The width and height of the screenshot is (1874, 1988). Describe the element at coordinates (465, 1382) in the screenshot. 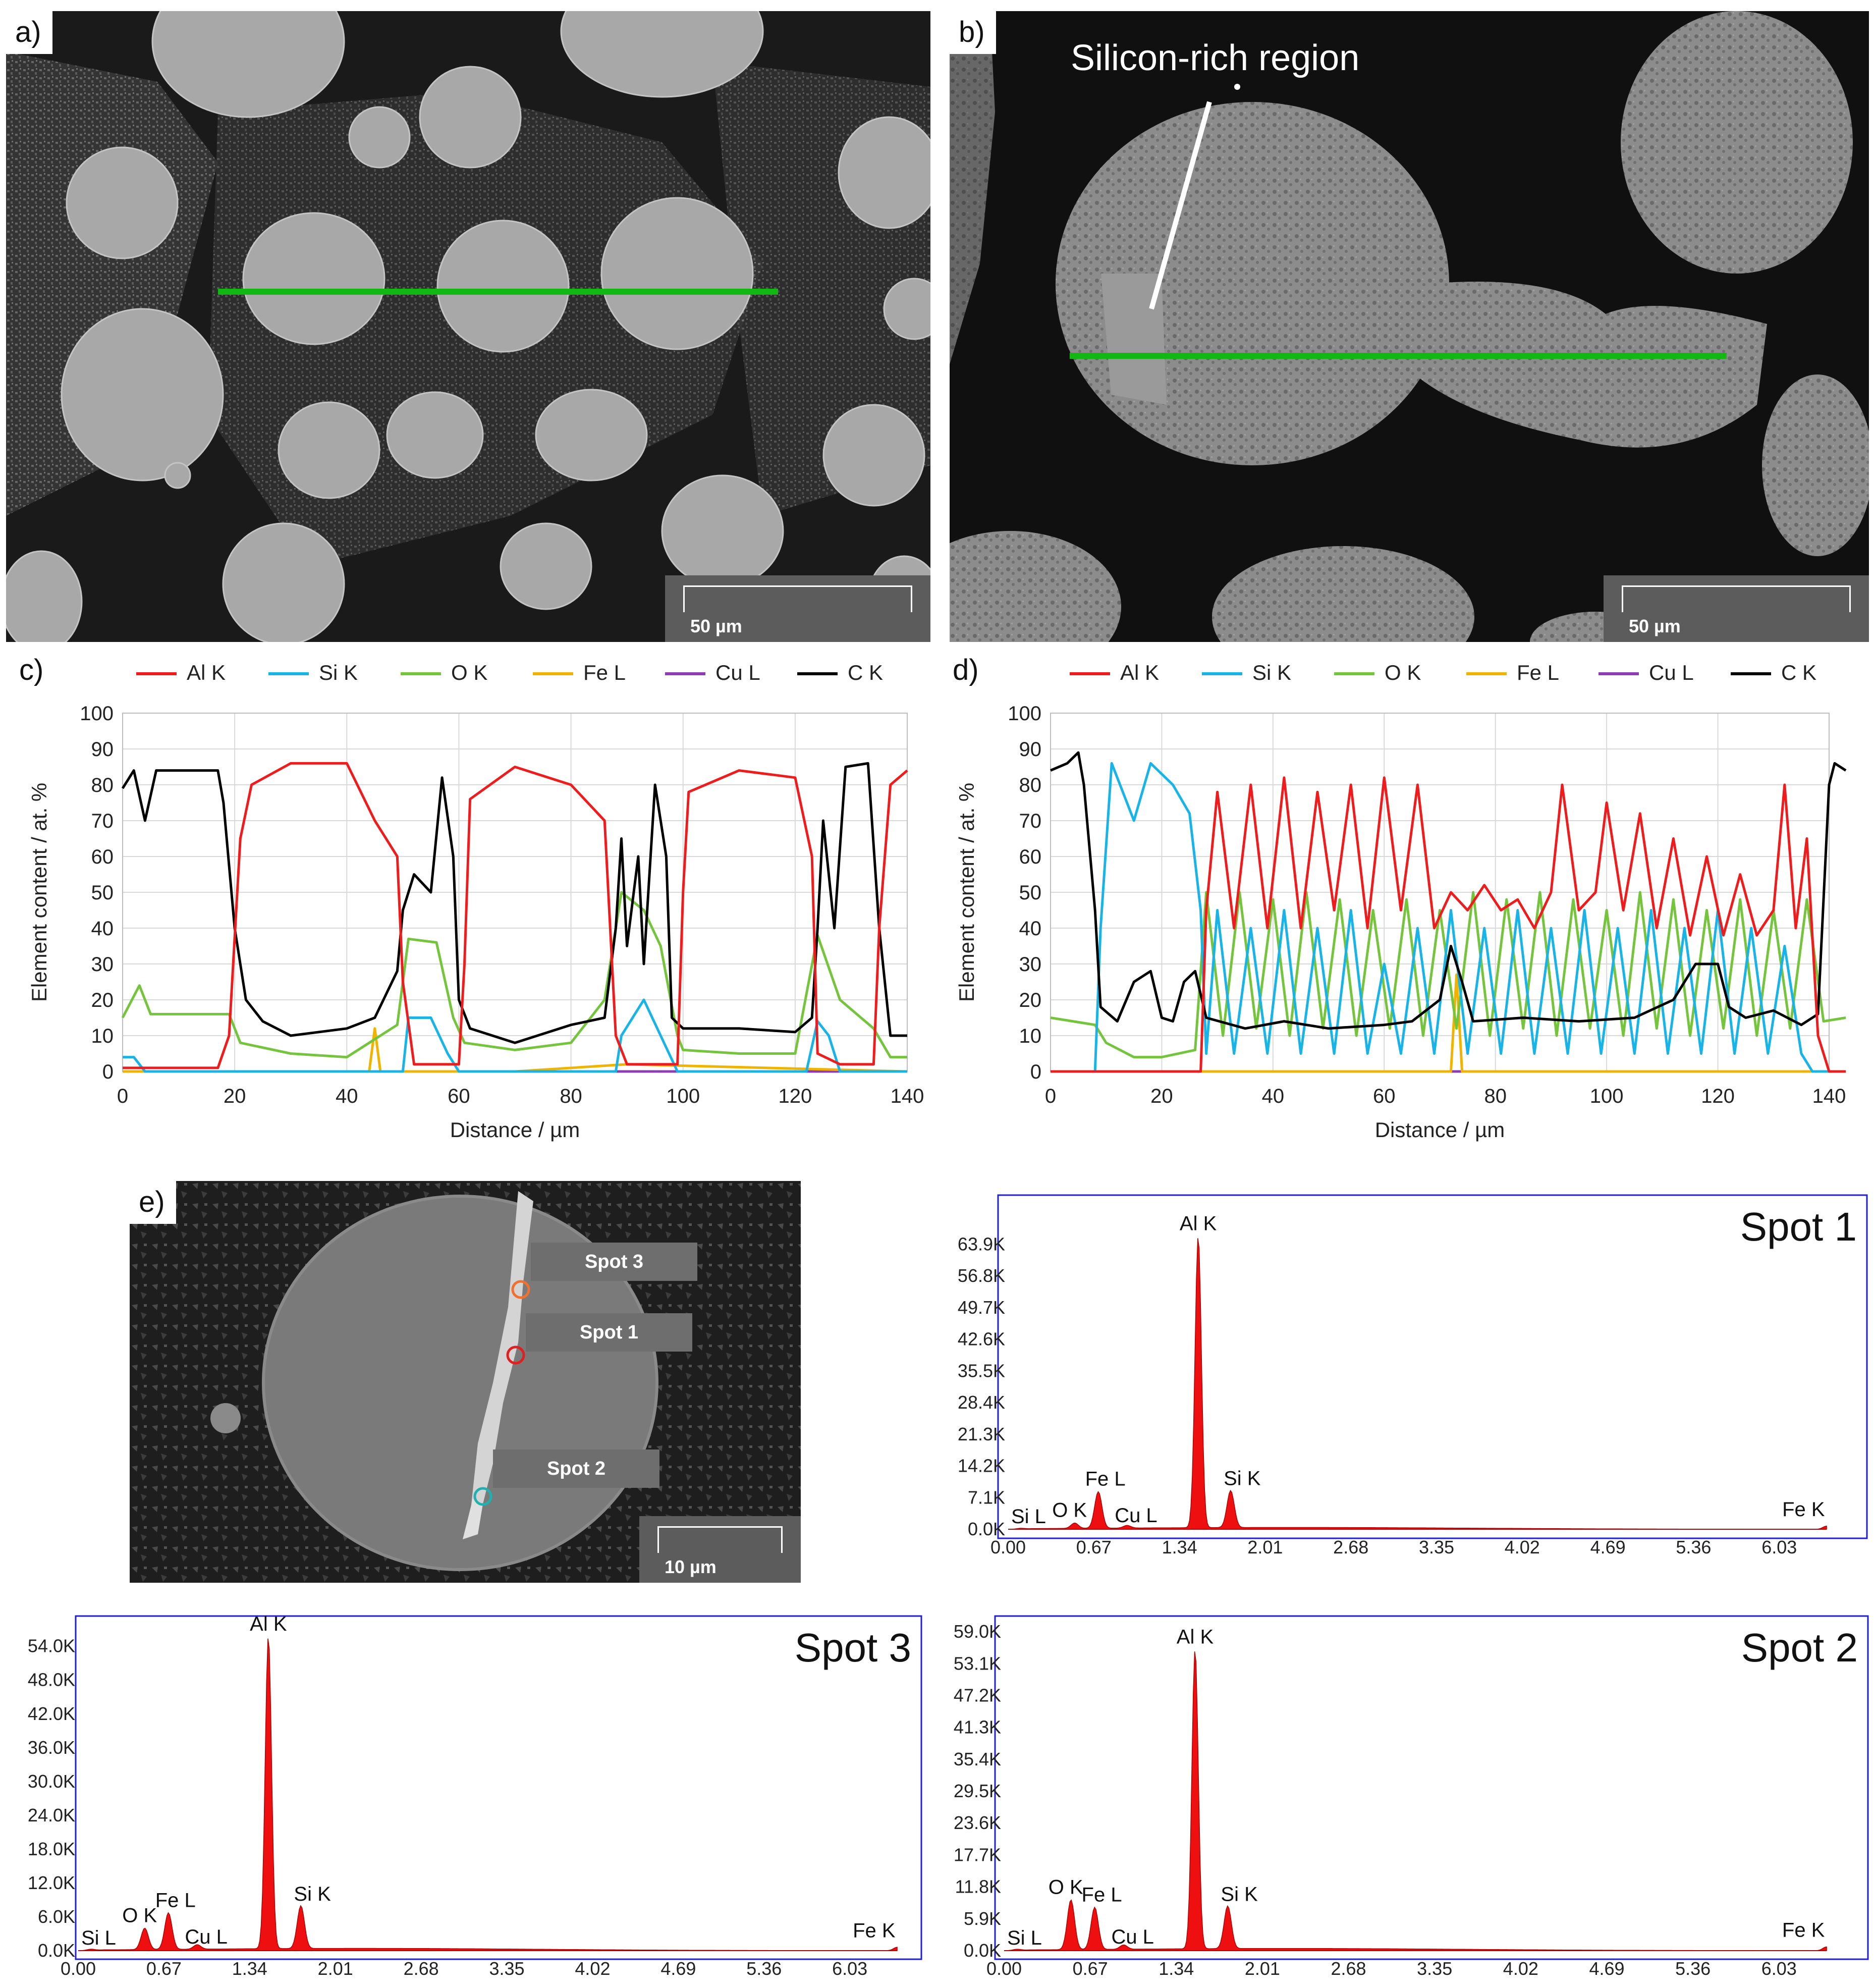

I see `sem-image-e: e) Spot 3 Spot 1 Spot 2 10 µm` at that location.